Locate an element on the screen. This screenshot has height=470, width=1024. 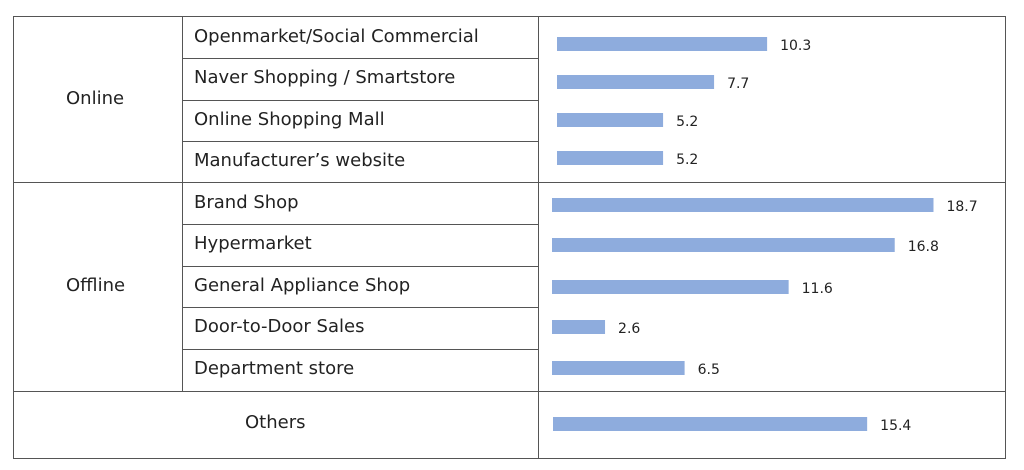
group-label-online: Online is located at coordinates (95, 98).